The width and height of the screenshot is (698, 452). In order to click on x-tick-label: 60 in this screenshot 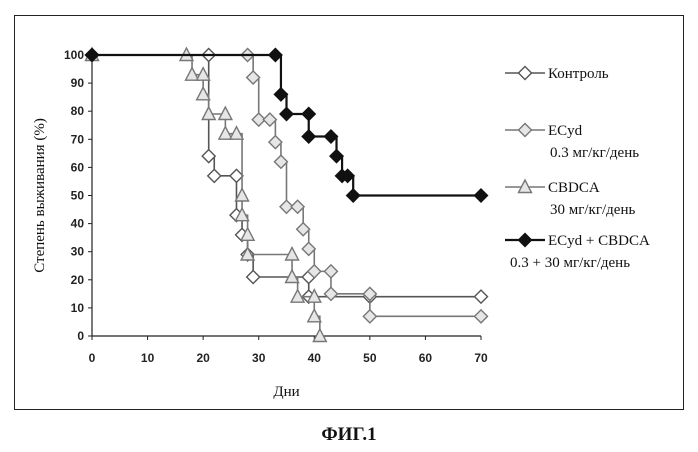, I will do `click(426, 358)`.